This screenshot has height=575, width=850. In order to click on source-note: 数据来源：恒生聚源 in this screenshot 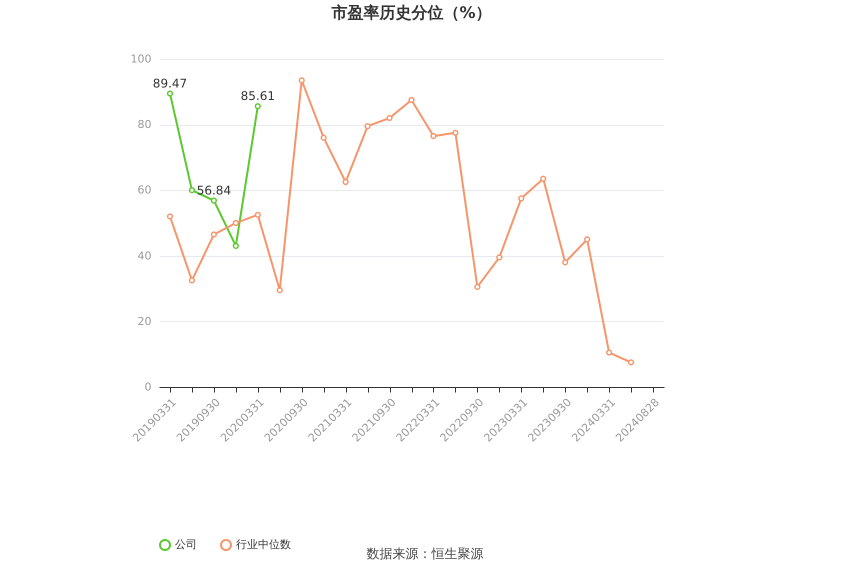, I will do `click(425, 554)`.